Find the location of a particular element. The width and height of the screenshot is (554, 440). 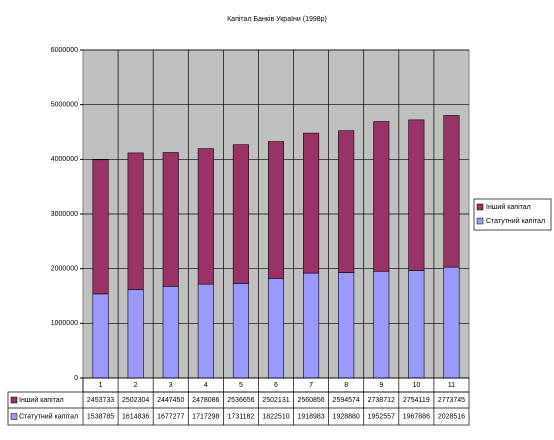

y-tick-label: 1000000 is located at coordinates (64, 323).